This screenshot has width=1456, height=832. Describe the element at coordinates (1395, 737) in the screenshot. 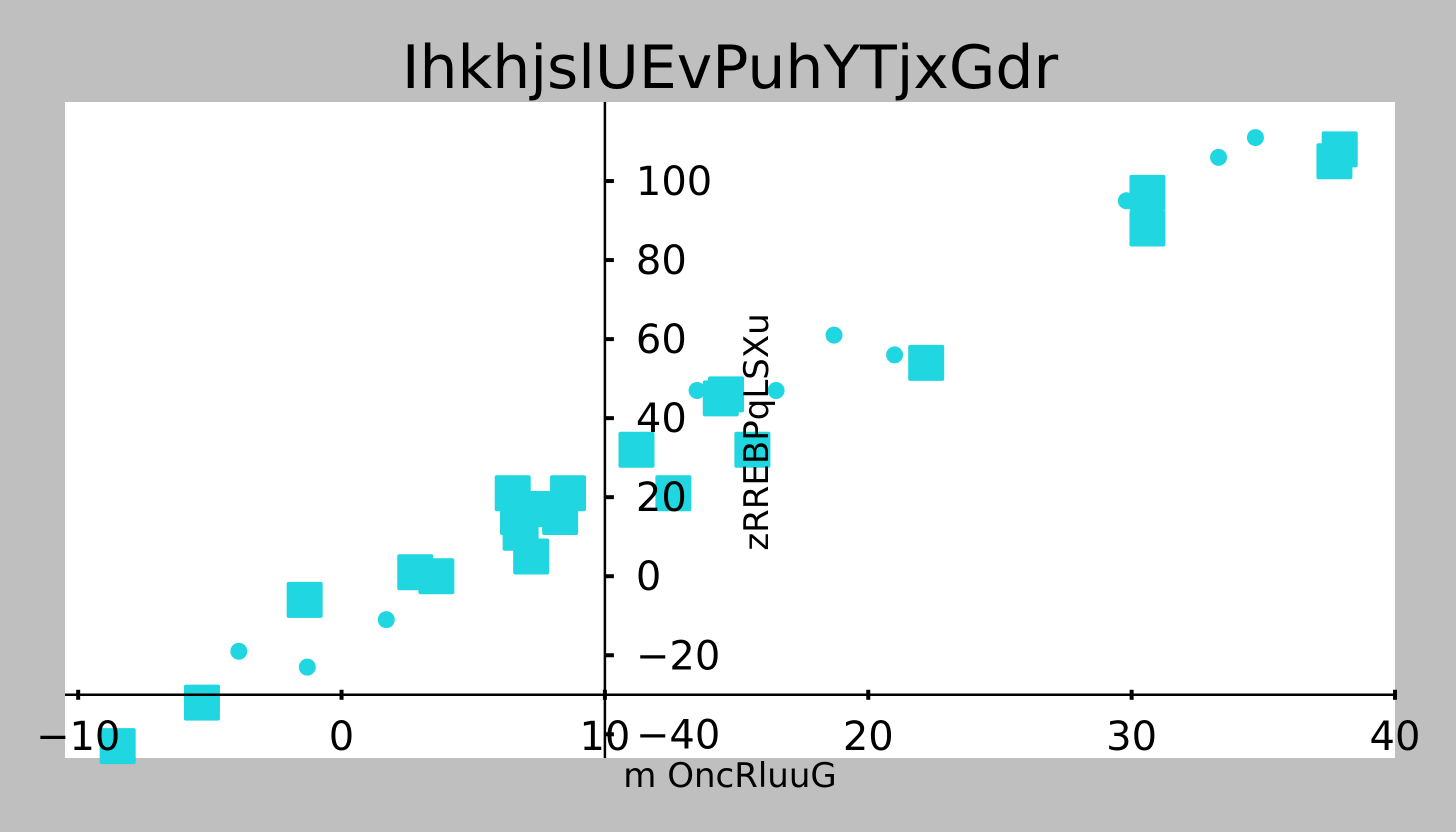

I see `x-tick-label: 40` at that location.